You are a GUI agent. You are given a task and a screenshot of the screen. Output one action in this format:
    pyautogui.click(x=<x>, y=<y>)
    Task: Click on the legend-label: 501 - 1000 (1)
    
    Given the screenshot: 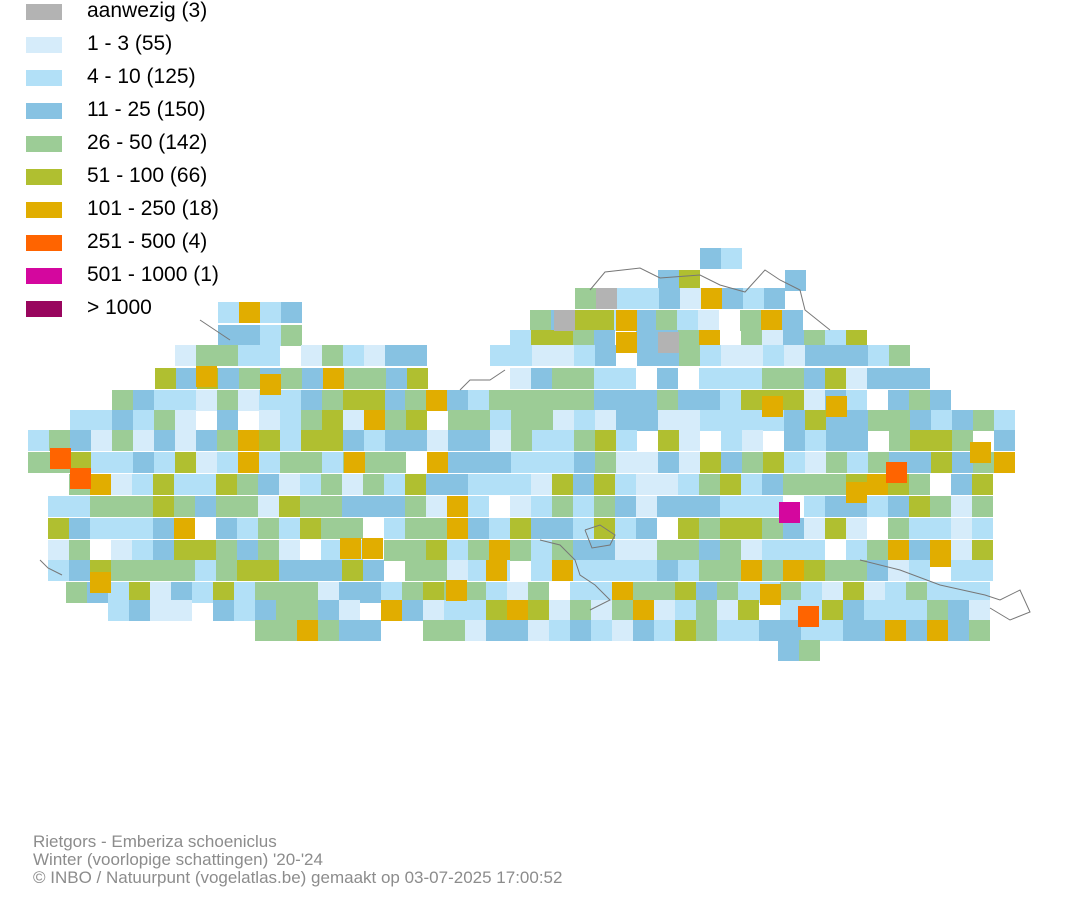 What is the action you would take?
    pyautogui.click(x=153, y=274)
    